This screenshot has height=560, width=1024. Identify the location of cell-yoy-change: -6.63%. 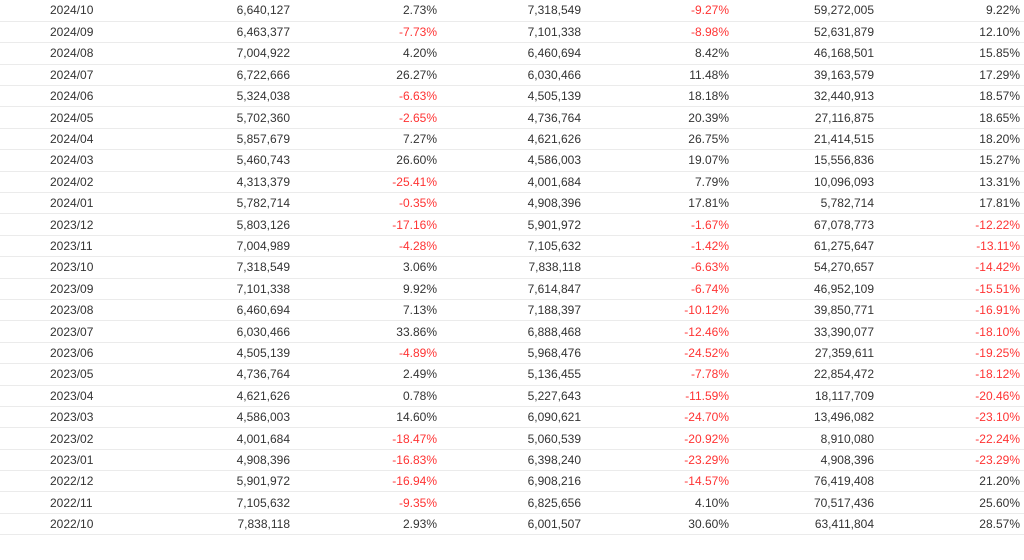
(659, 267).